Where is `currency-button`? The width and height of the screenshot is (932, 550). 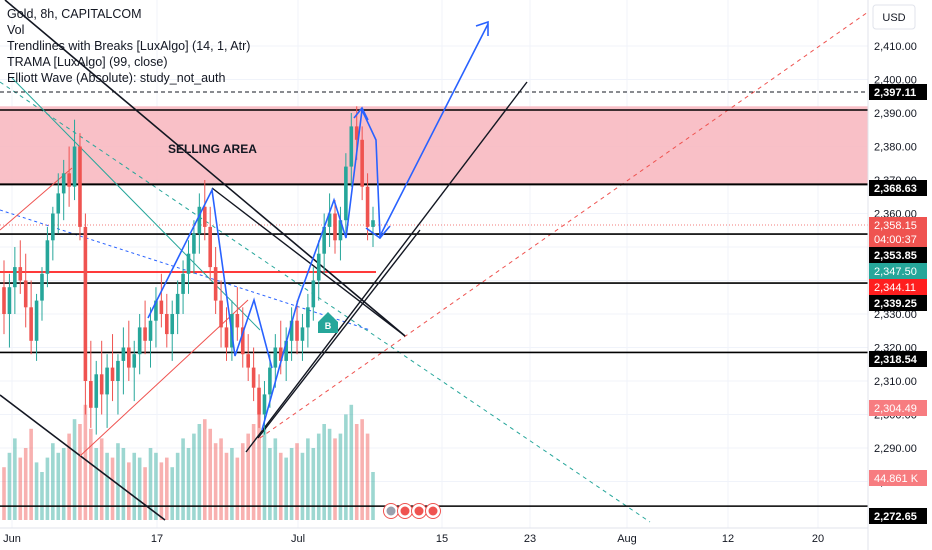 currency-button is located at coordinates (894, 17).